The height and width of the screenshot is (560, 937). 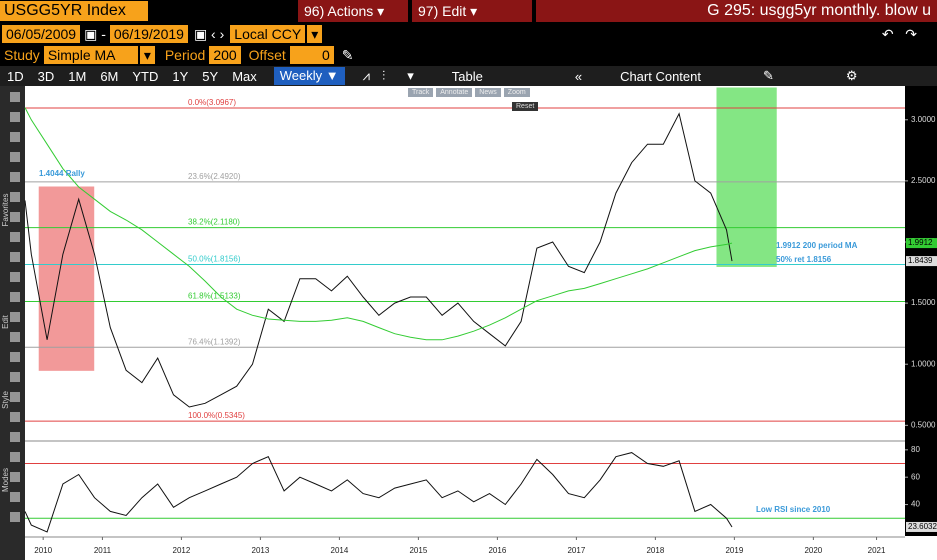 I want to click on offset: 0, so click(x=311, y=55).